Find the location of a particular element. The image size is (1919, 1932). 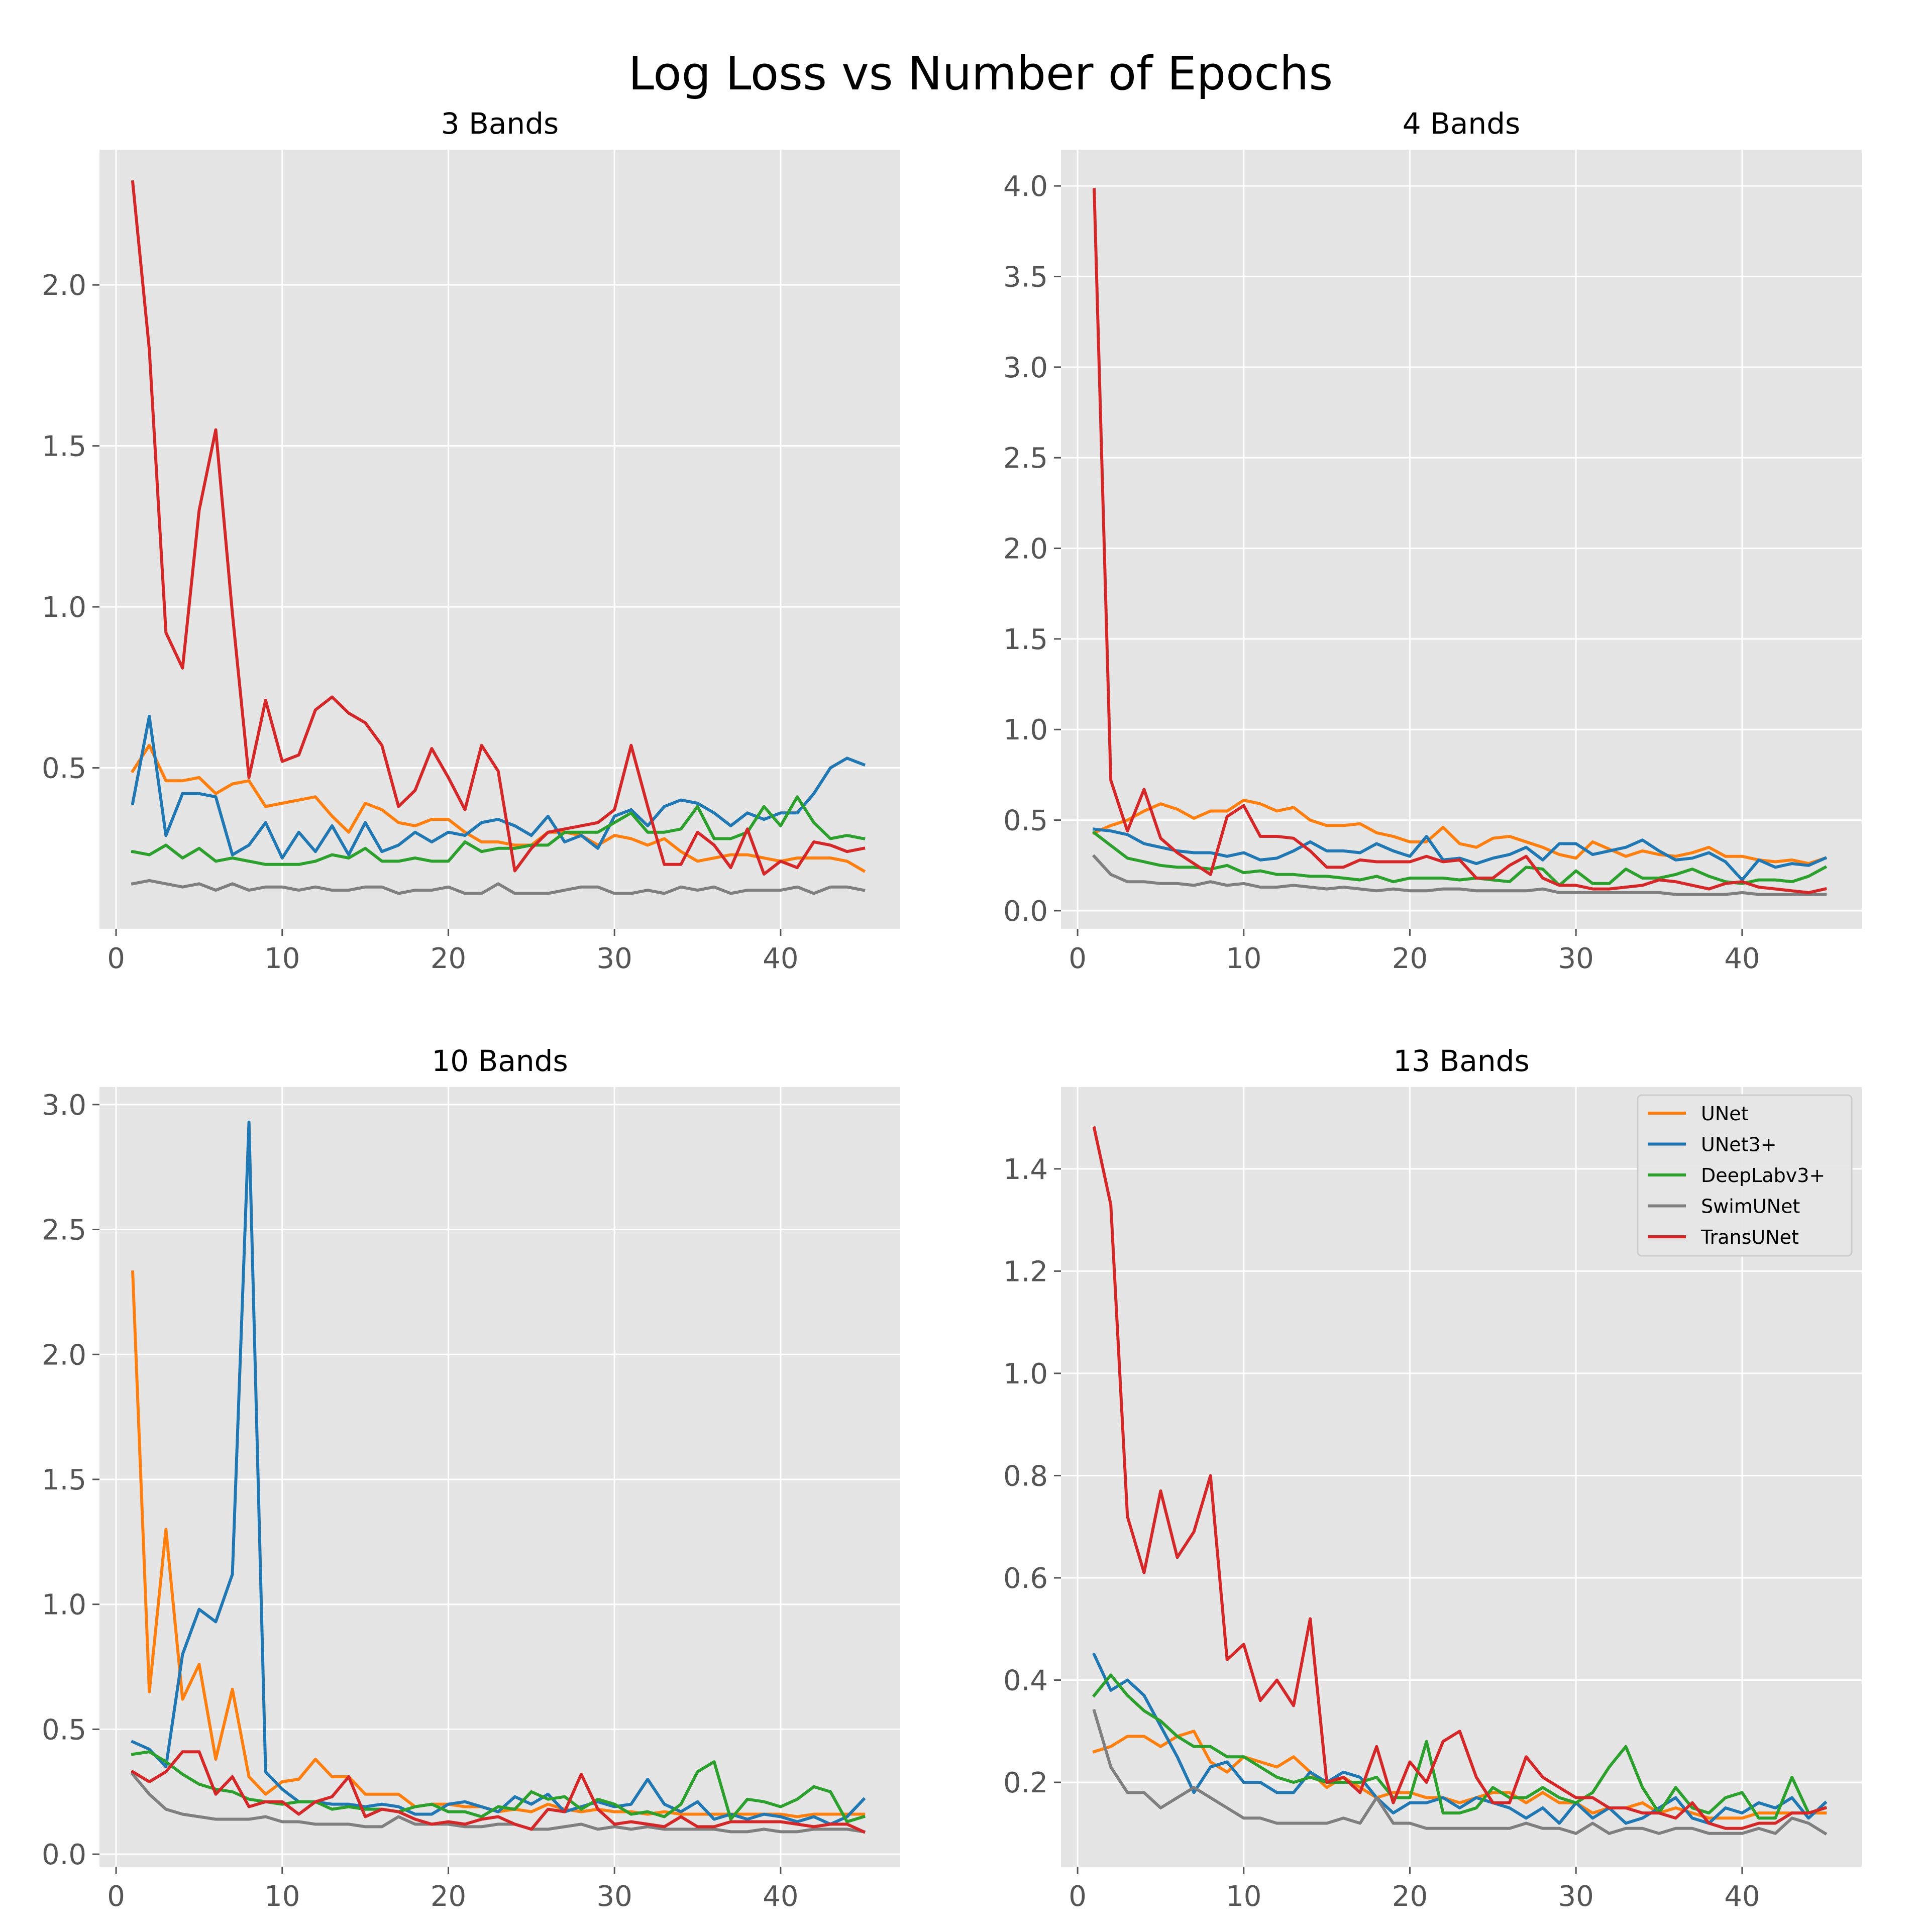

legend-label-swimunet: SwimUNet is located at coordinates (1751, 1207).